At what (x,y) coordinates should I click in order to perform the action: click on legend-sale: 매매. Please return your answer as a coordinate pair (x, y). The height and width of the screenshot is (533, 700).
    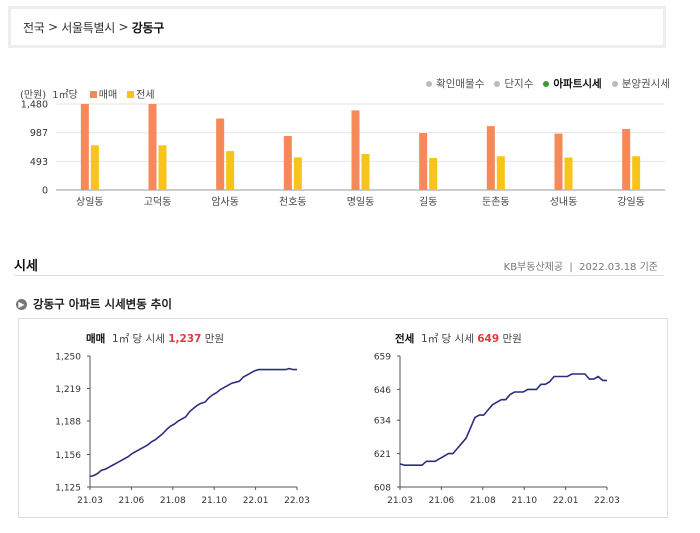
    Looking at the image, I should click on (108, 95).